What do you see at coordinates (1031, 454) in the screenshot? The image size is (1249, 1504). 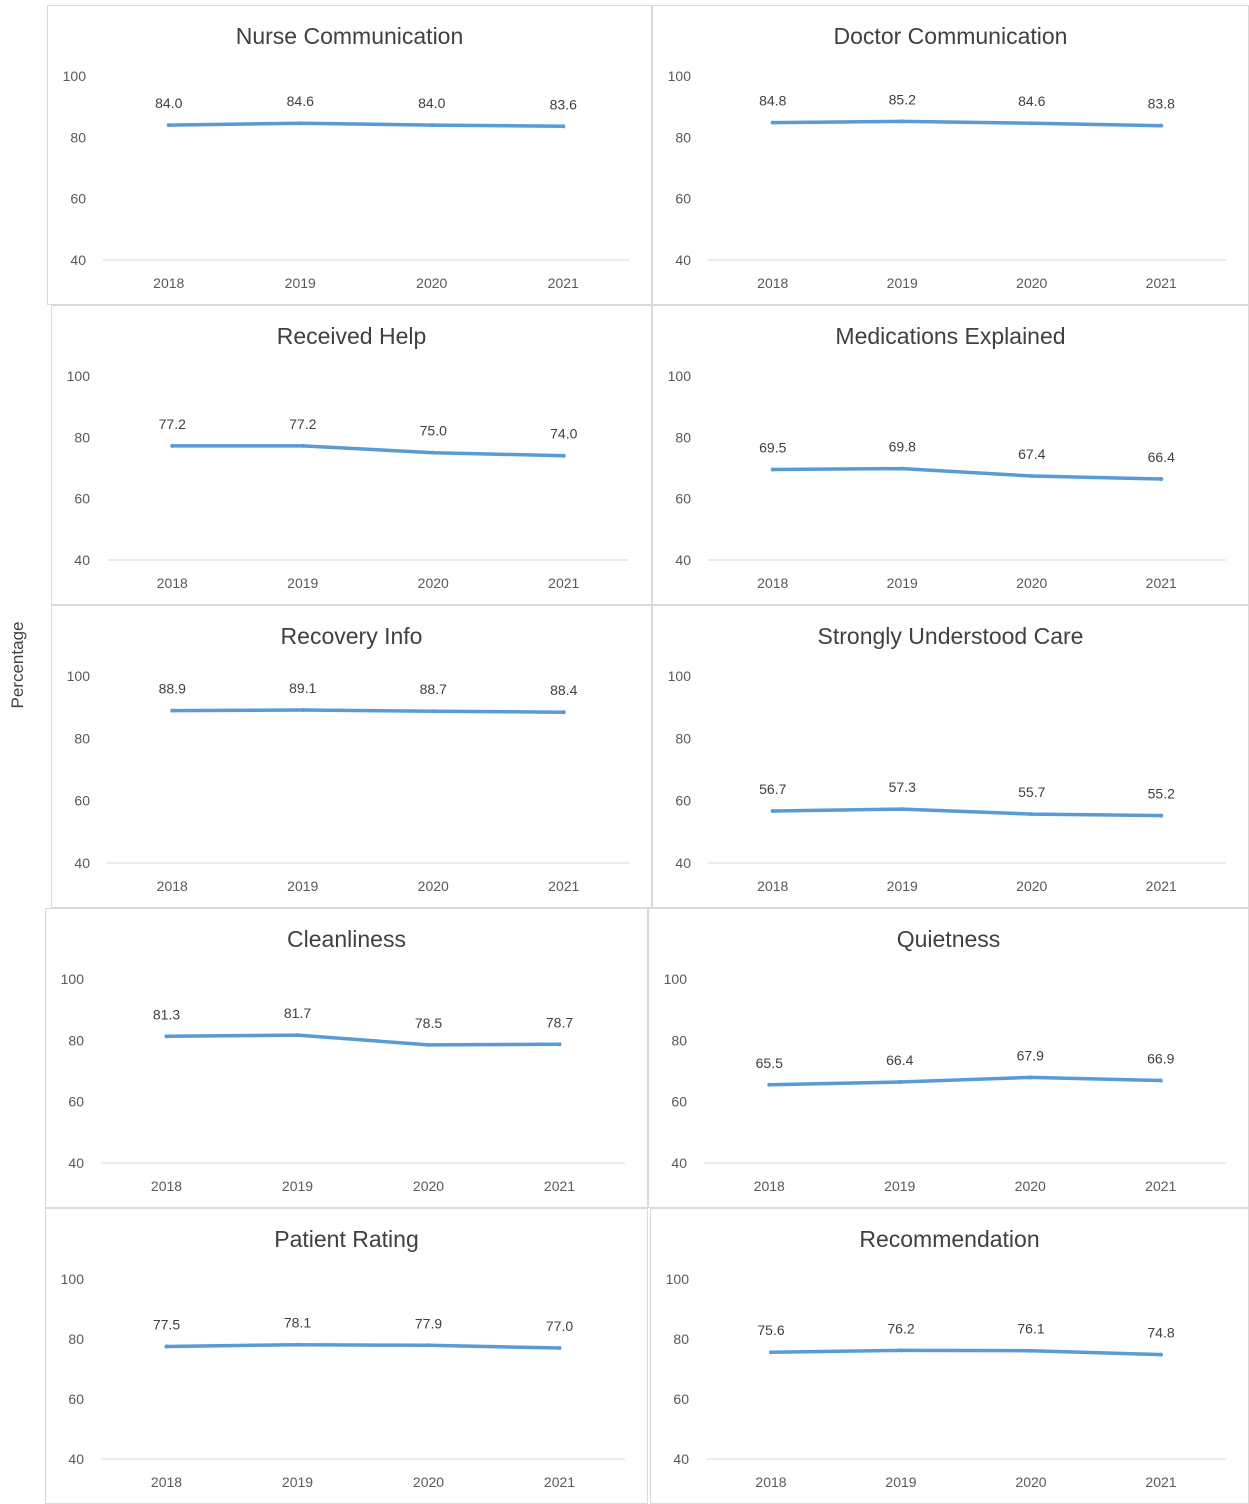 I see `data-label: 67.4` at bounding box center [1031, 454].